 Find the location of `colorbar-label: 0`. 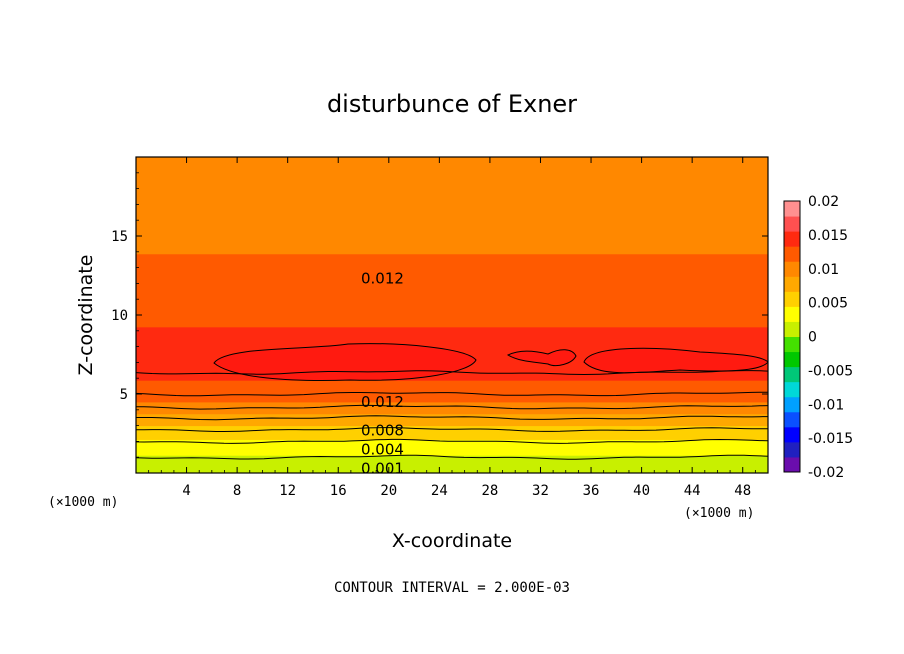

colorbar-label: 0 is located at coordinates (812, 338).